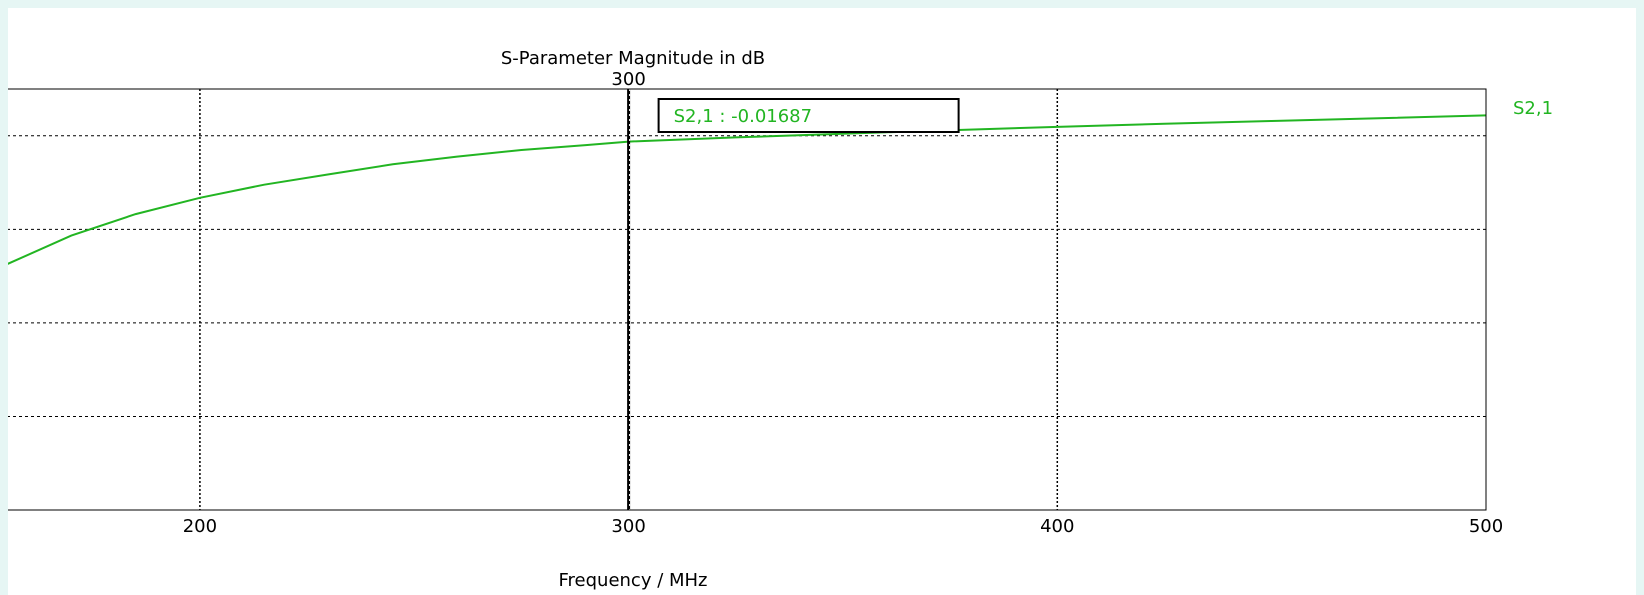 The image size is (1644, 595). Describe the element at coordinates (632, 580) in the screenshot. I see `x-axis-label: Frequency / MHz` at that location.